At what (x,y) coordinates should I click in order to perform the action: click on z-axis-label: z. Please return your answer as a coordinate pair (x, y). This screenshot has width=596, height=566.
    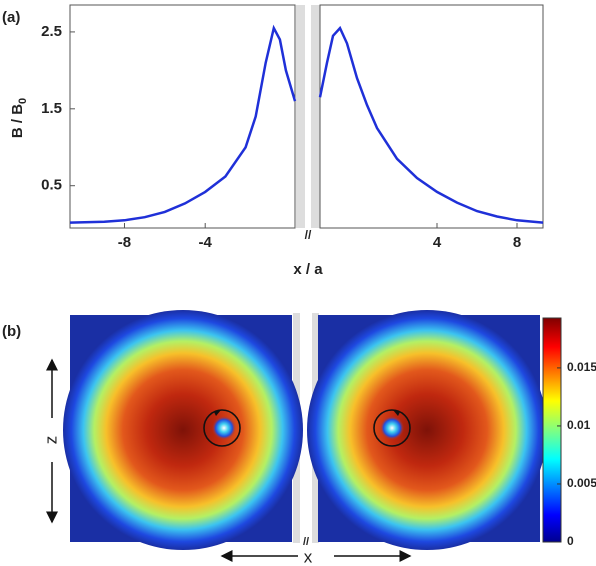
    Looking at the image, I should click on (50, 440).